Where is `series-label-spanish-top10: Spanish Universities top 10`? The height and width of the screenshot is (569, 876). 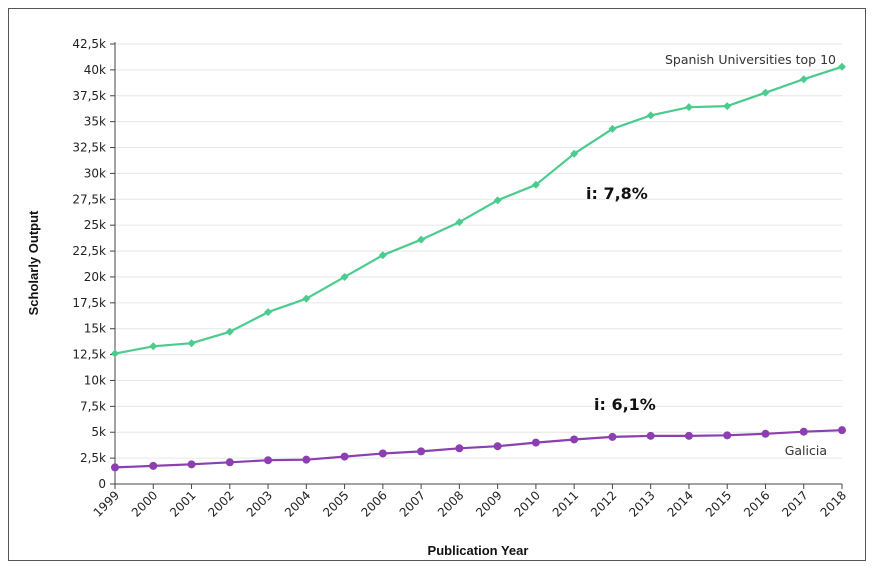
series-label-spanish-top10: Spanish Universities top 10 is located at coordinates (750, 59).